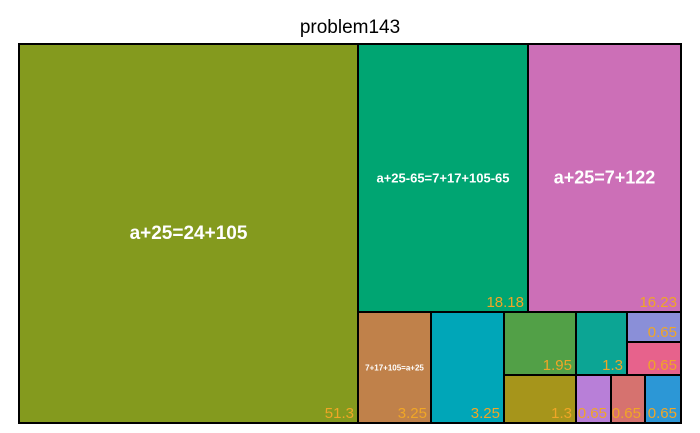 This screenshot has width=700, height=433. I want to click on tile-value: 16.23, so click(658, 302).